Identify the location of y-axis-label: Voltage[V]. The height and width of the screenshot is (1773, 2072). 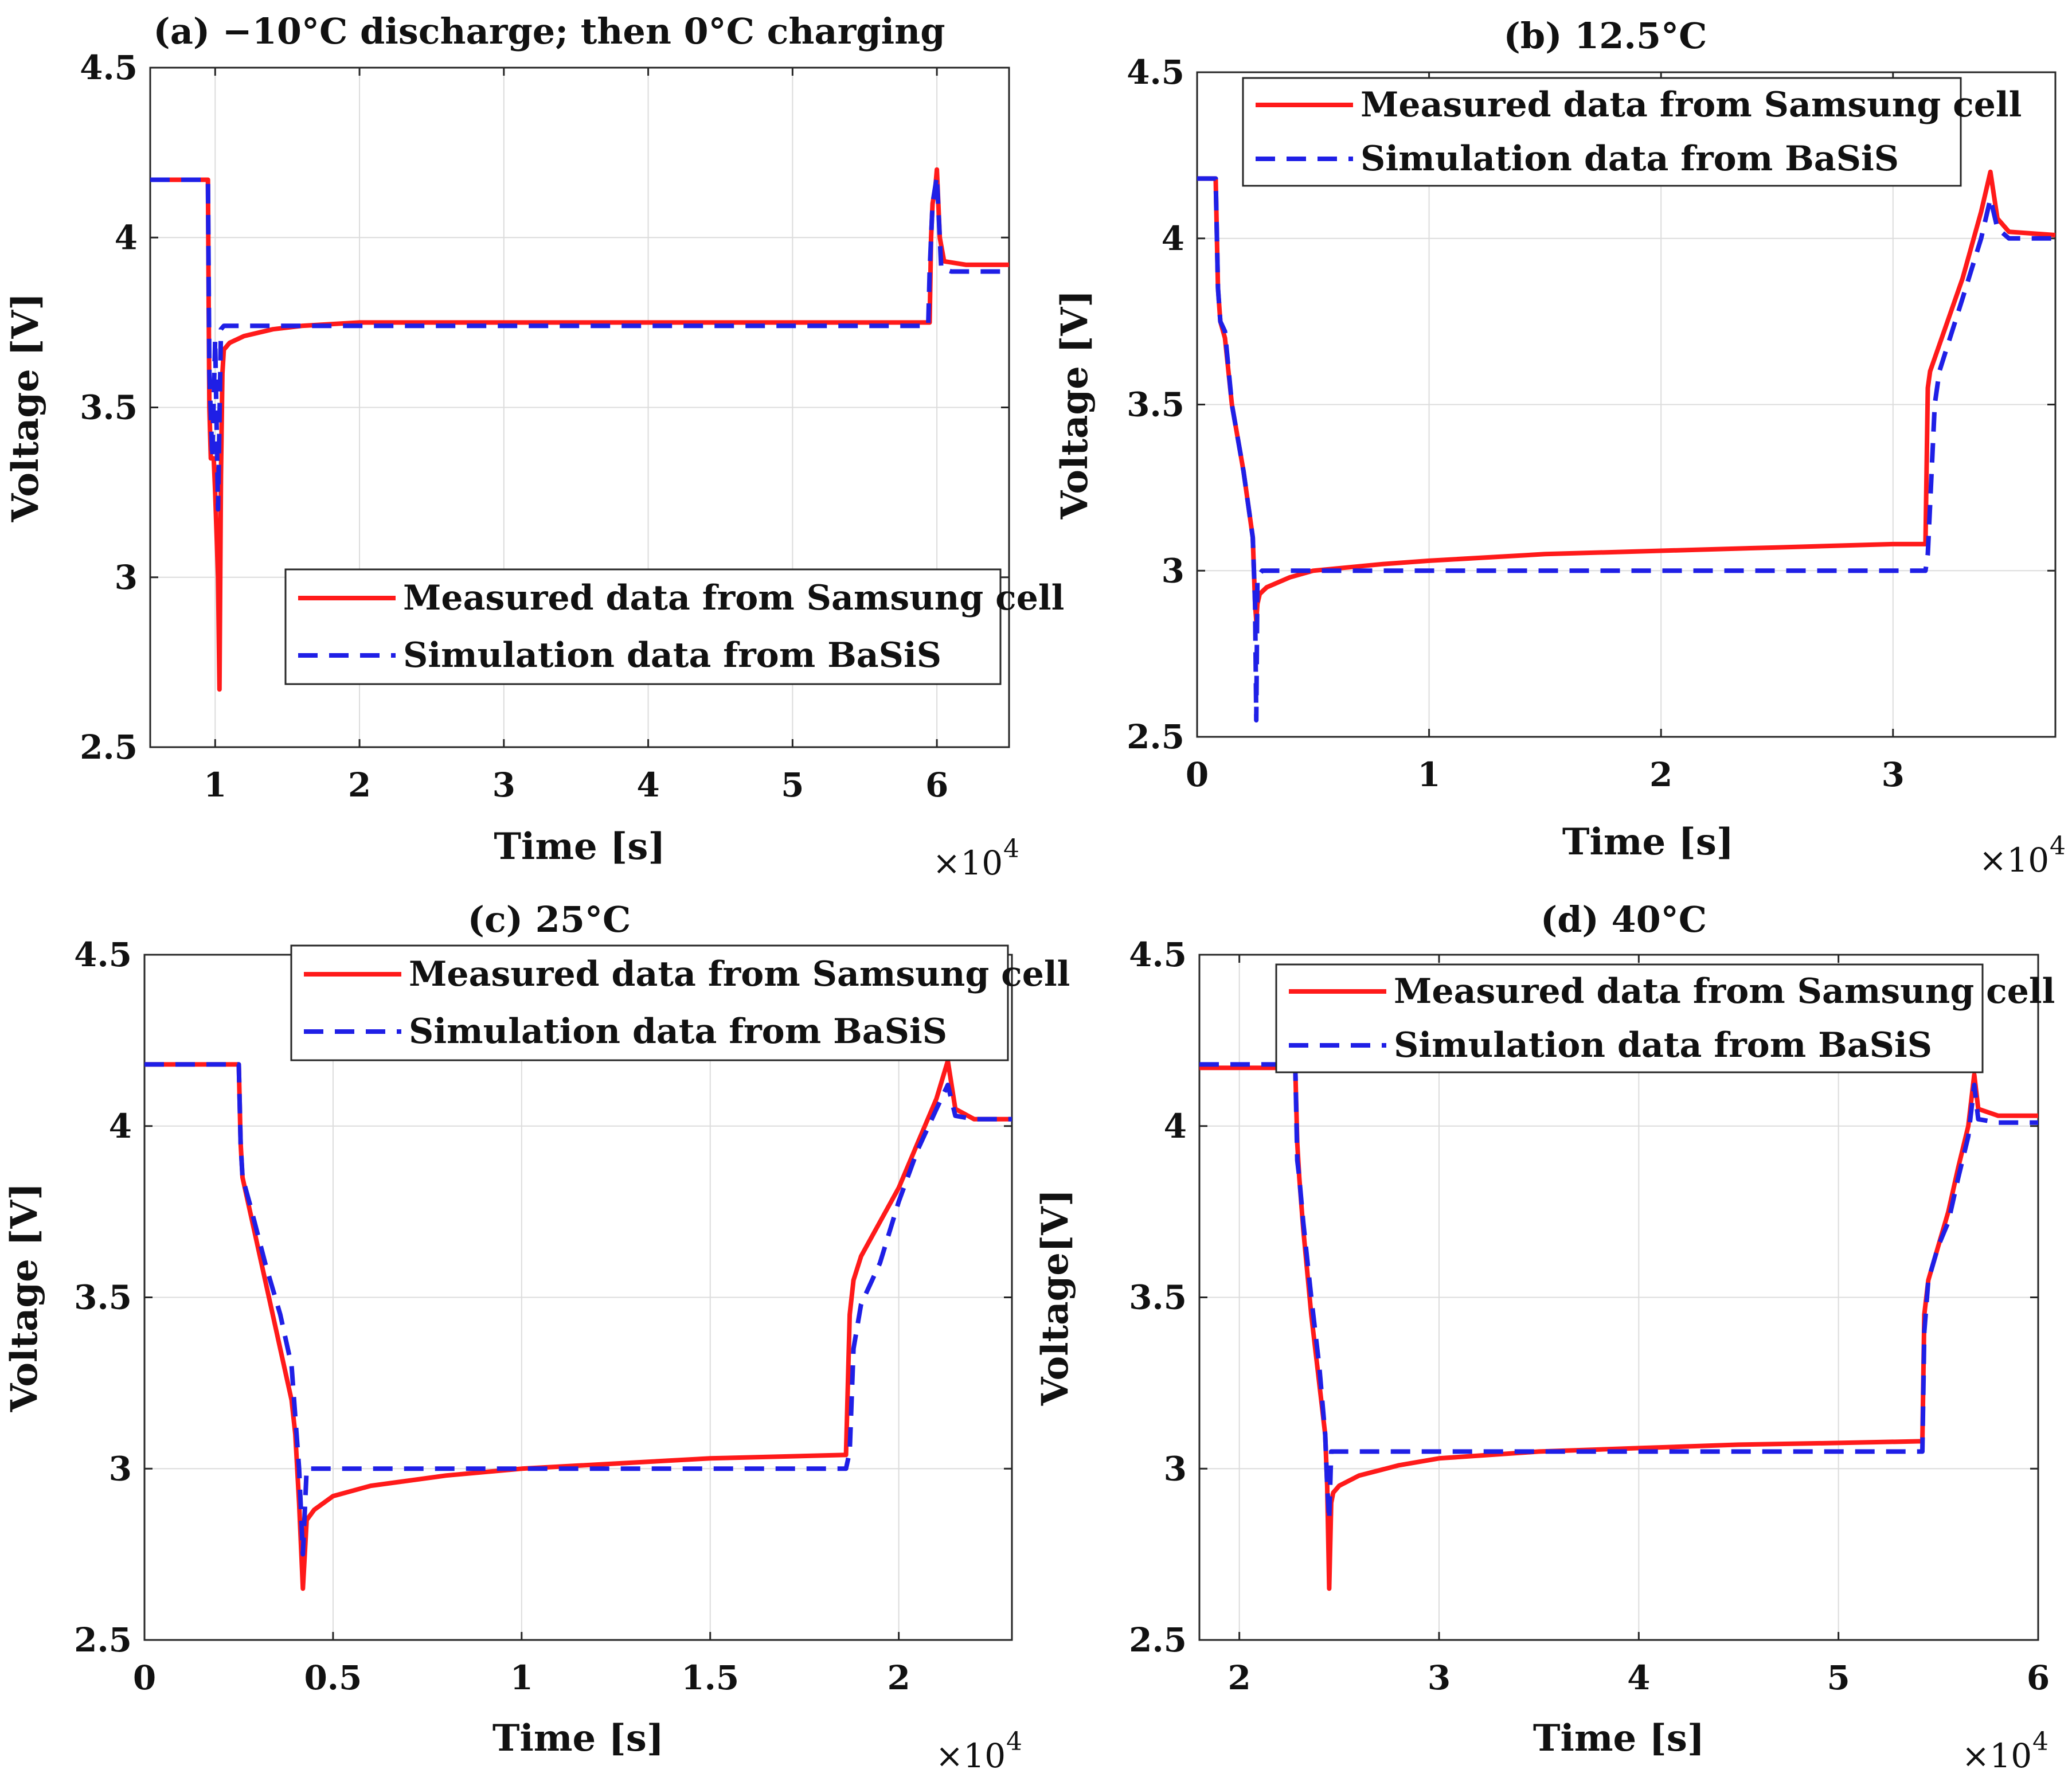
(1055, 1298).